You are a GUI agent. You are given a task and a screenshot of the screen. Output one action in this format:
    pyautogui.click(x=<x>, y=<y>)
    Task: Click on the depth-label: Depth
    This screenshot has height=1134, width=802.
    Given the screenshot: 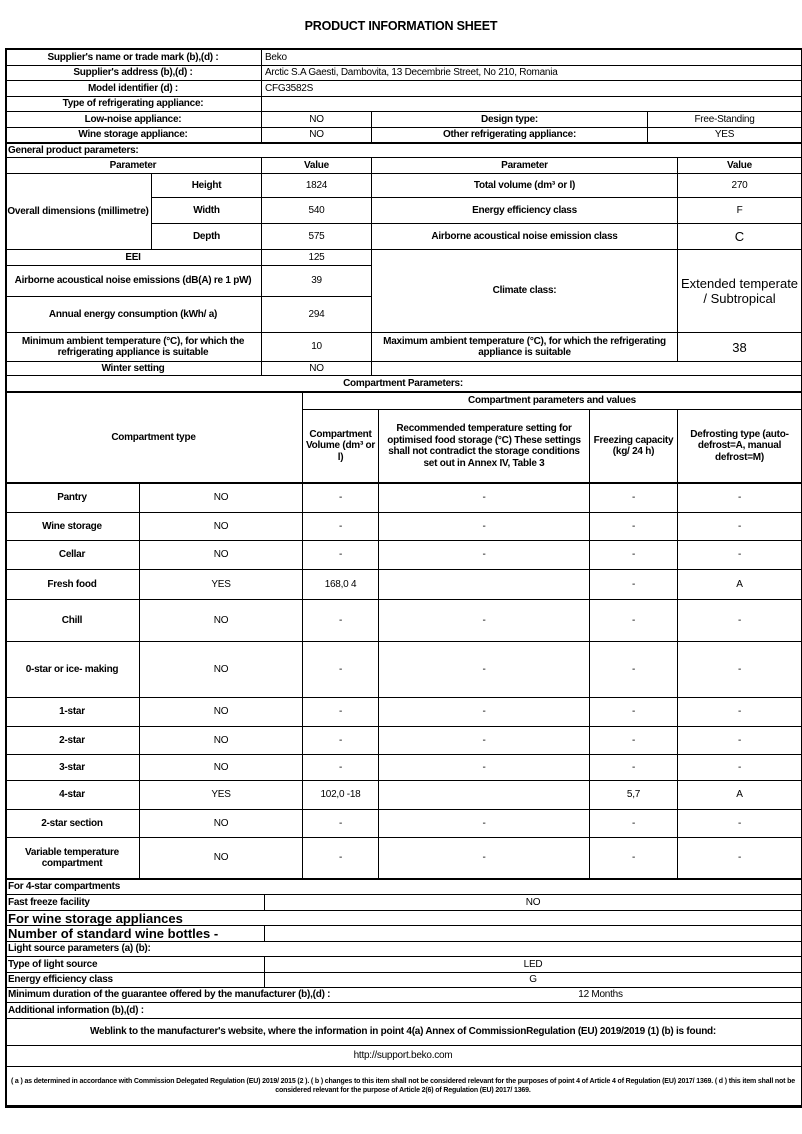 What is the action you would take?
    pyautogui.click(x=207, y=237)
    